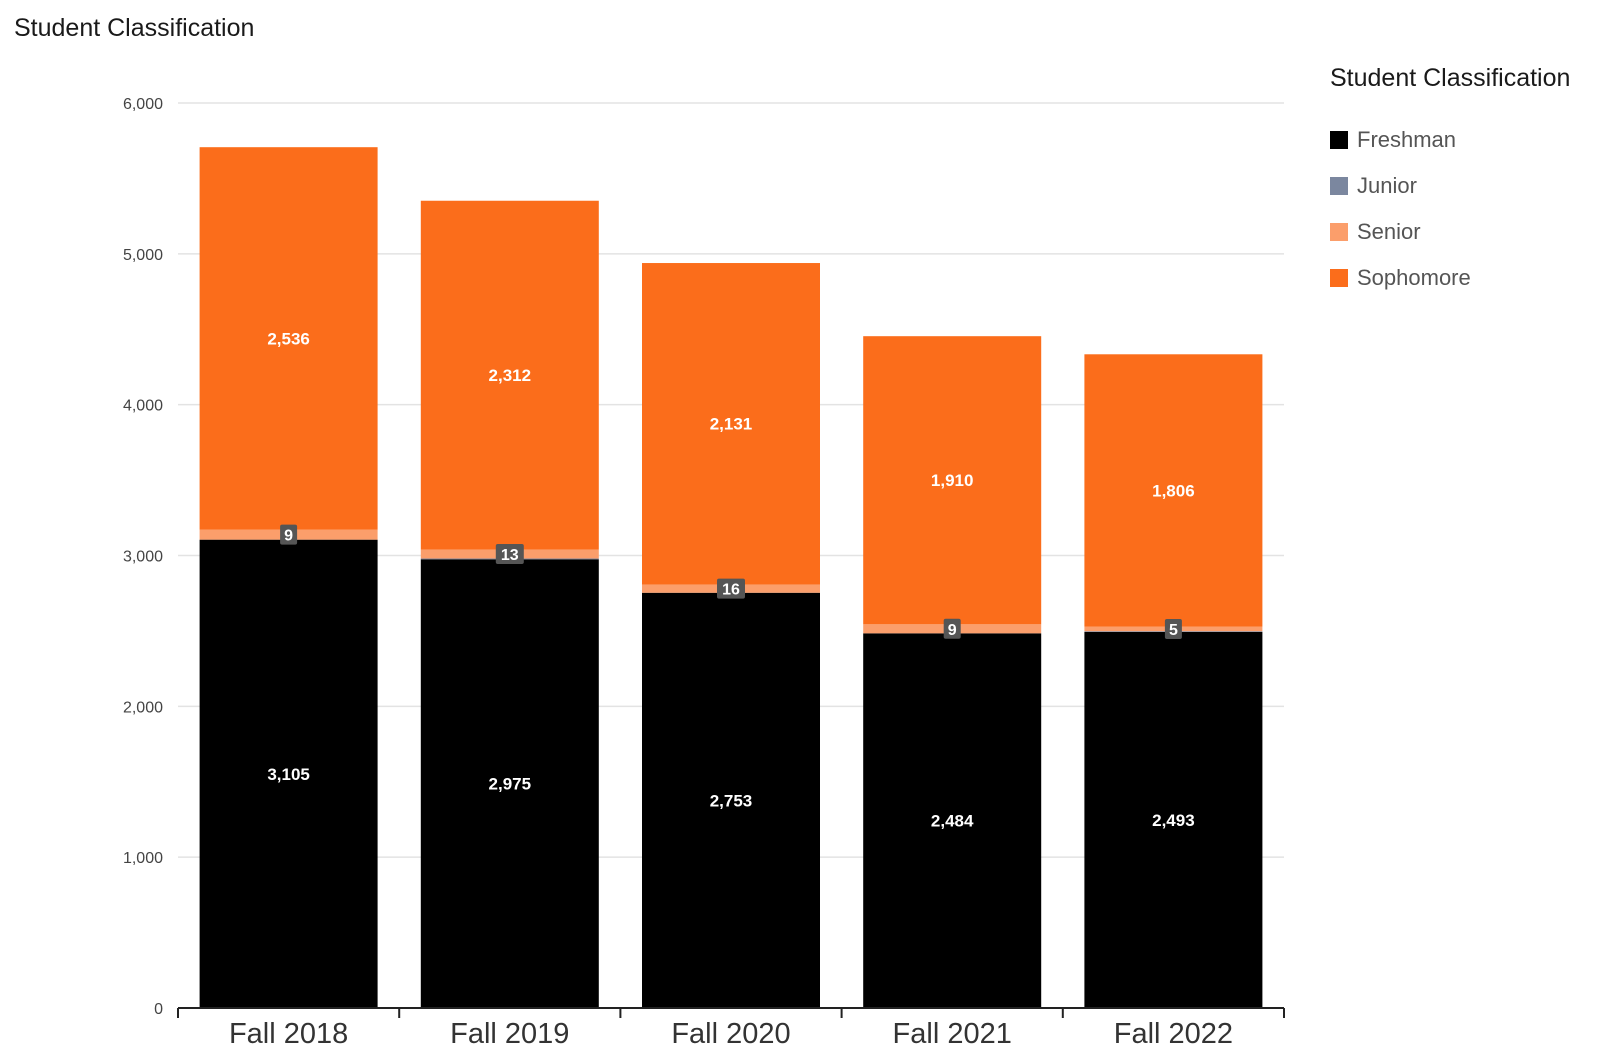 The height and width of the screenshot is (1049, 1600). I want to click on data-label-freshman: 2,484, so click(952, 821).